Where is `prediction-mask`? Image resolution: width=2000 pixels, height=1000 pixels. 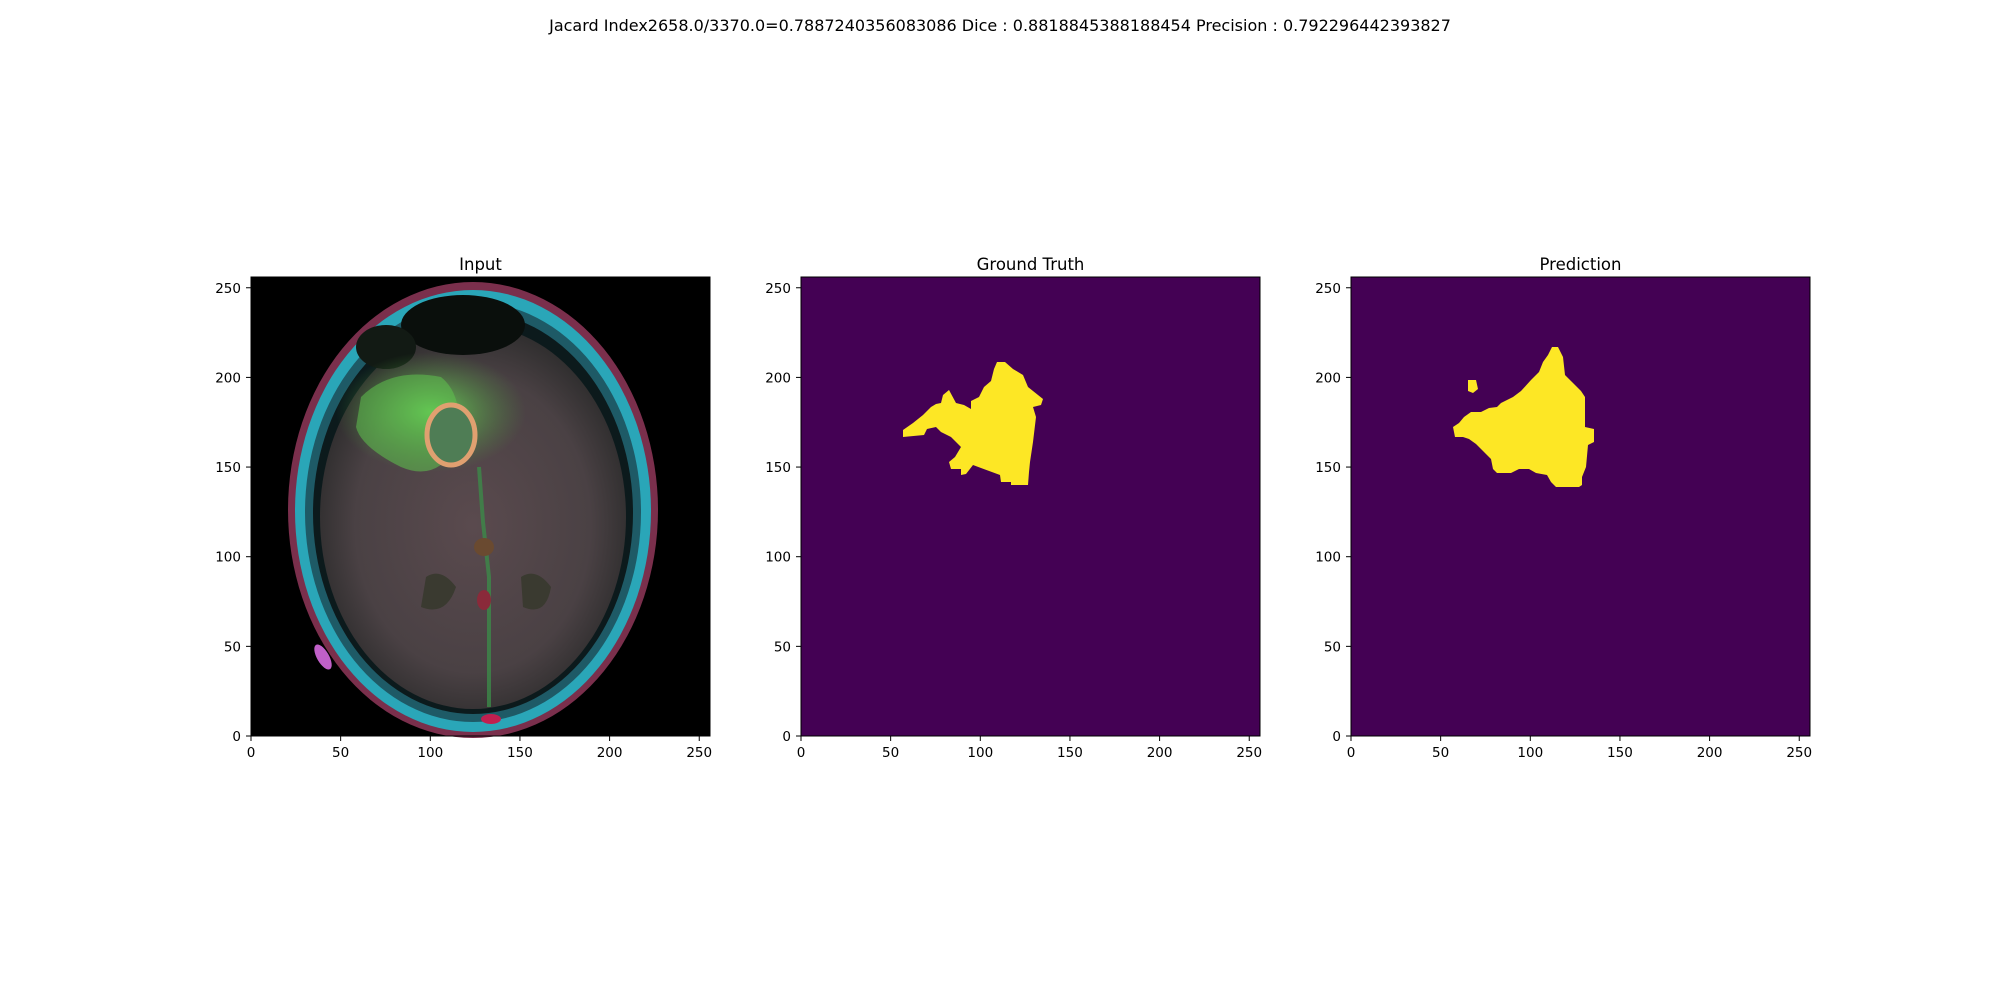
prediction-mask is located at coordinates (1580, 506).